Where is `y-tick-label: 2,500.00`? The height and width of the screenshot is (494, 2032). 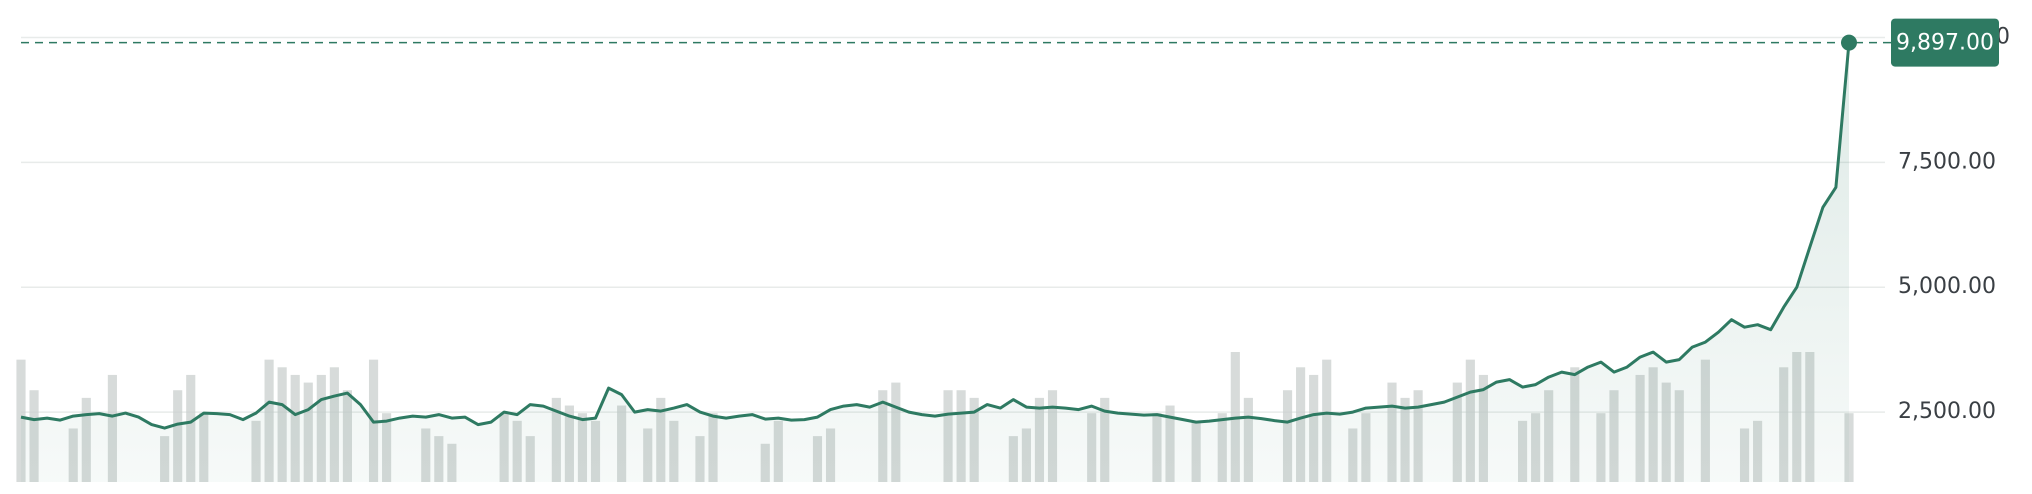 y-tick-label: 2,500.00 is located at coordinates (1947, 411).